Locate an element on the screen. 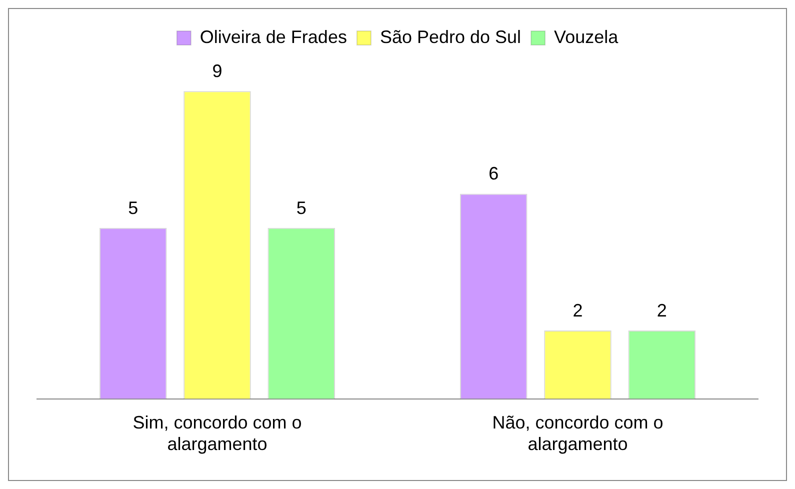 The image size is (795, 489). x-tick-label: Não, concordo com o alargamento is located at coordinates (578, 433).